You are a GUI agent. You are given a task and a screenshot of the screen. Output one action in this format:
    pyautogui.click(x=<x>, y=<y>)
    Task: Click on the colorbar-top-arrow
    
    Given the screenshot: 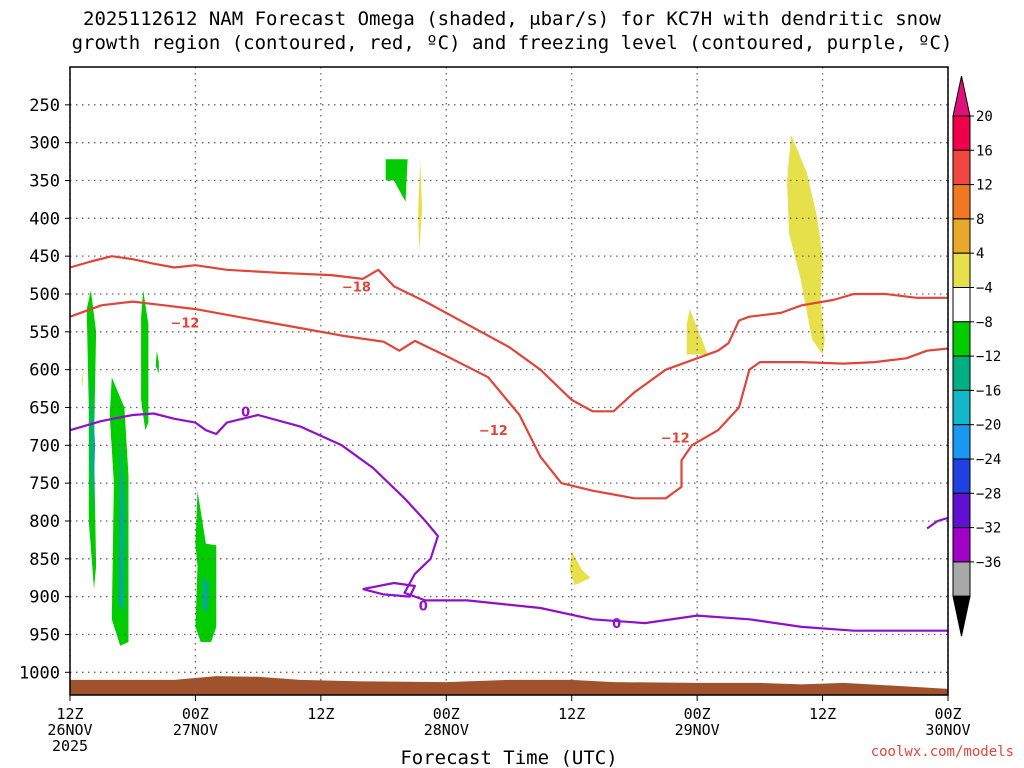 What is the action you would take?
    pyautogui.click(x=961, y=96)
    